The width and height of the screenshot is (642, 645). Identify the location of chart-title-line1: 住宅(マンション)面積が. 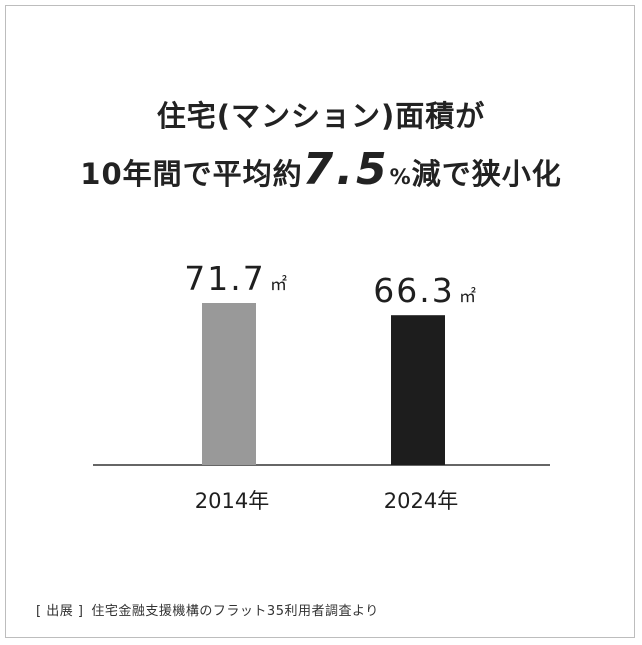
(321, 116).